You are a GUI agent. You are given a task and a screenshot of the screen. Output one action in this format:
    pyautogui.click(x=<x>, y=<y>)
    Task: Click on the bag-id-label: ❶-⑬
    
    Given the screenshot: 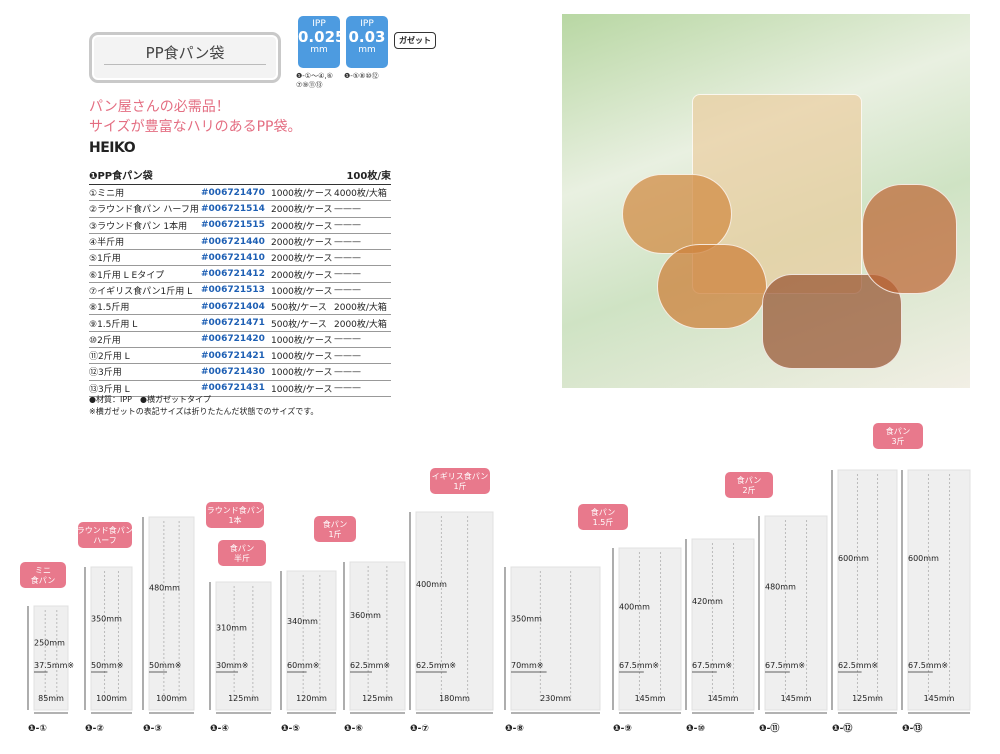 What is the action you would take?
    pyautogui.click(x=912, y=728)
    